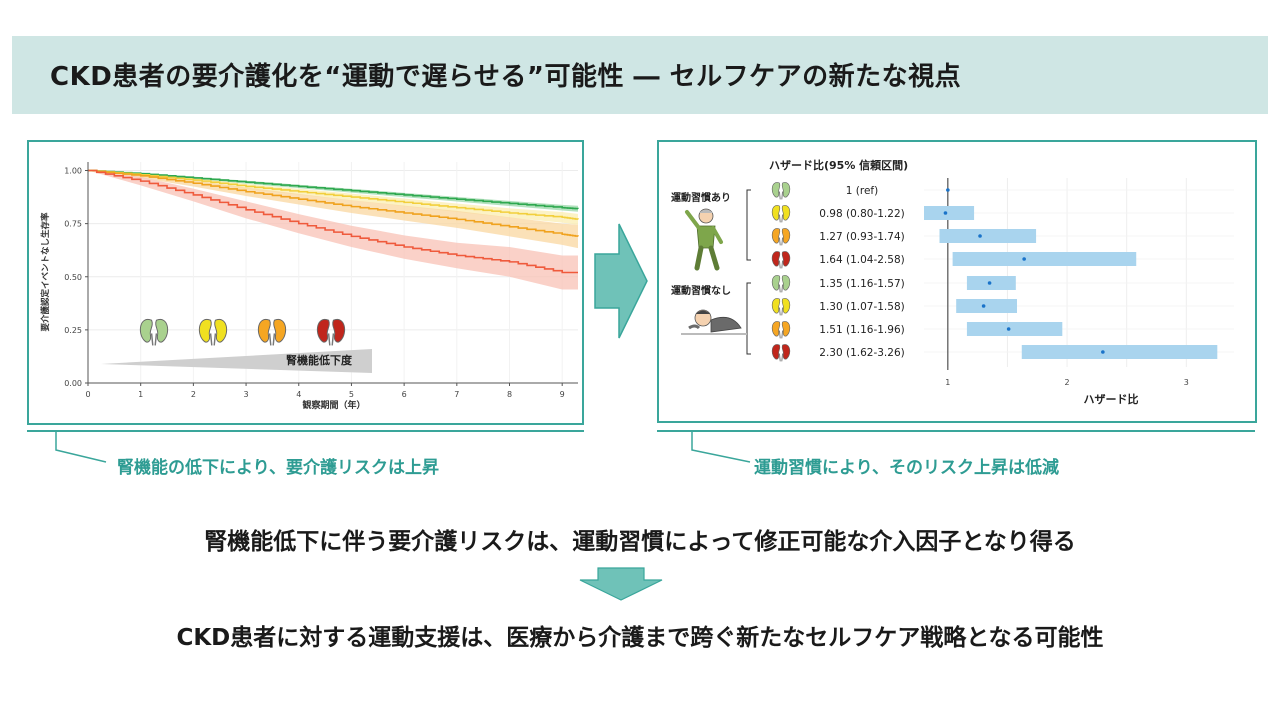  Describe the element at coordinates (906, 468) in the screenshot. I see `right-caption: 運動習慣により、そのリスク上昇は低減` at that location.